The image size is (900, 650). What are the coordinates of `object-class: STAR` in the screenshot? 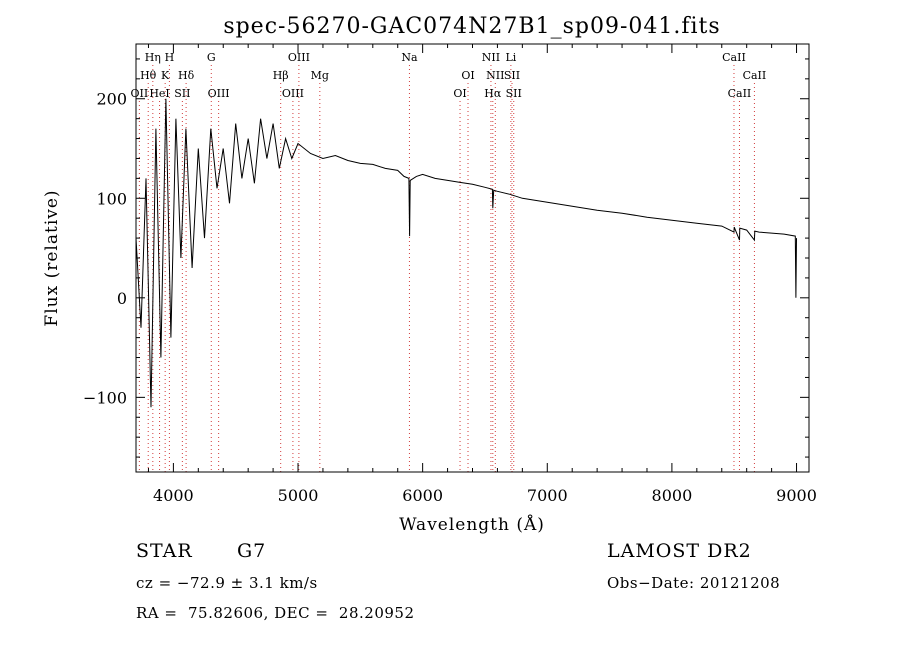 It's located at (164, 551).